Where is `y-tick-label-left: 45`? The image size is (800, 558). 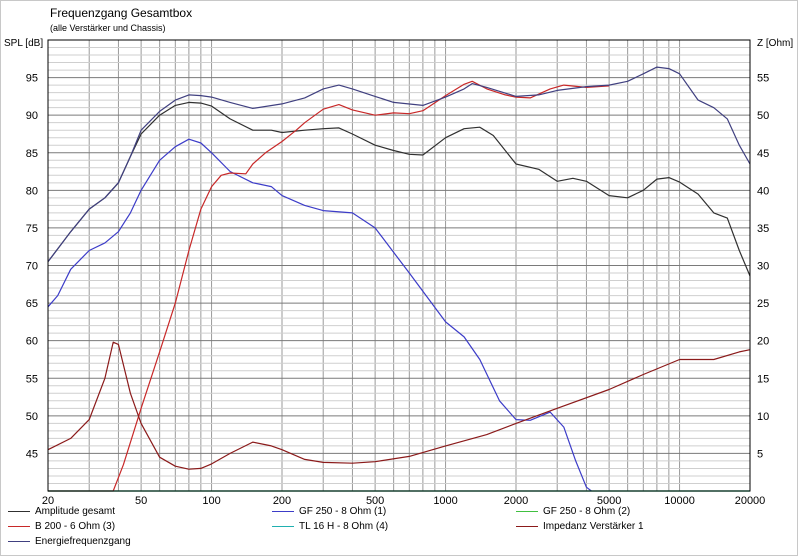
y-tick-label-left: 45 is located at coordinates (32, 454).